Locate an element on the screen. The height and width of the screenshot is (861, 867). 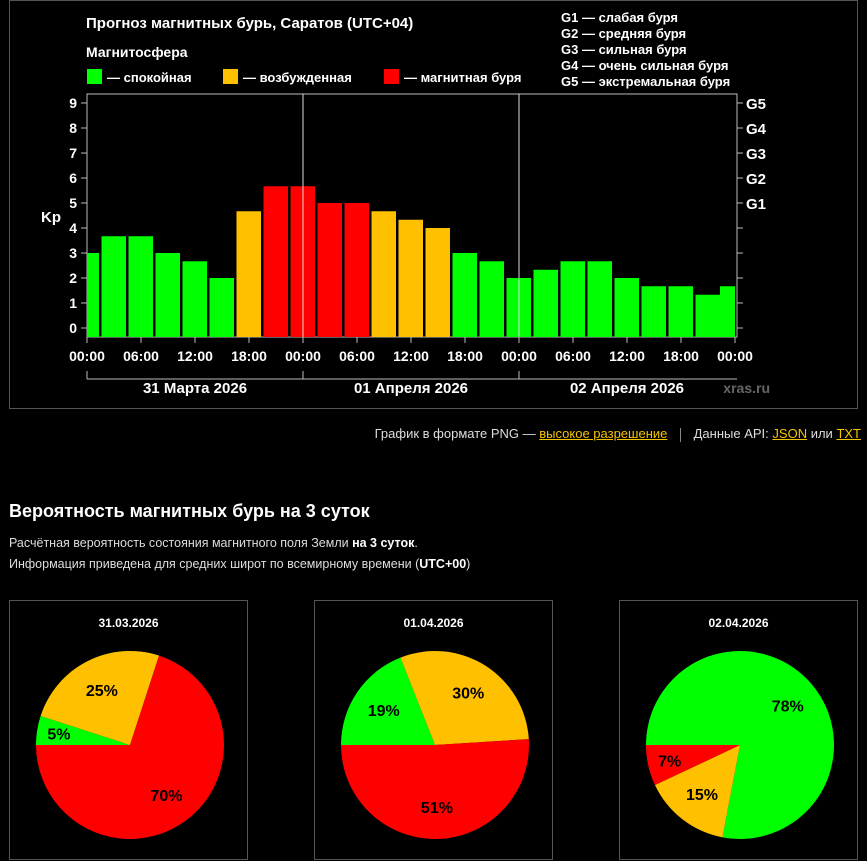
desc1-suffix: . is located at coordinates (416, 543).